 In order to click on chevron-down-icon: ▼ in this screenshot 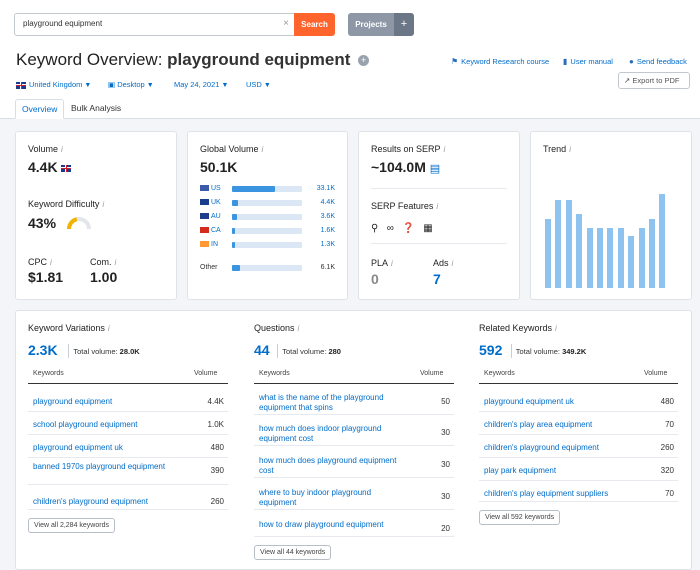, I will do `click(225, 85)`.